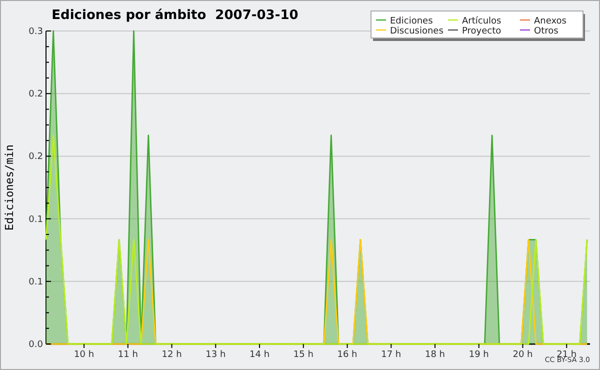  What do you see at coordinates (175, 15) in the screenshot?
I see `chart-title: Ediciones por ámbito 2007-03-10` at bounding box center [175, 15].